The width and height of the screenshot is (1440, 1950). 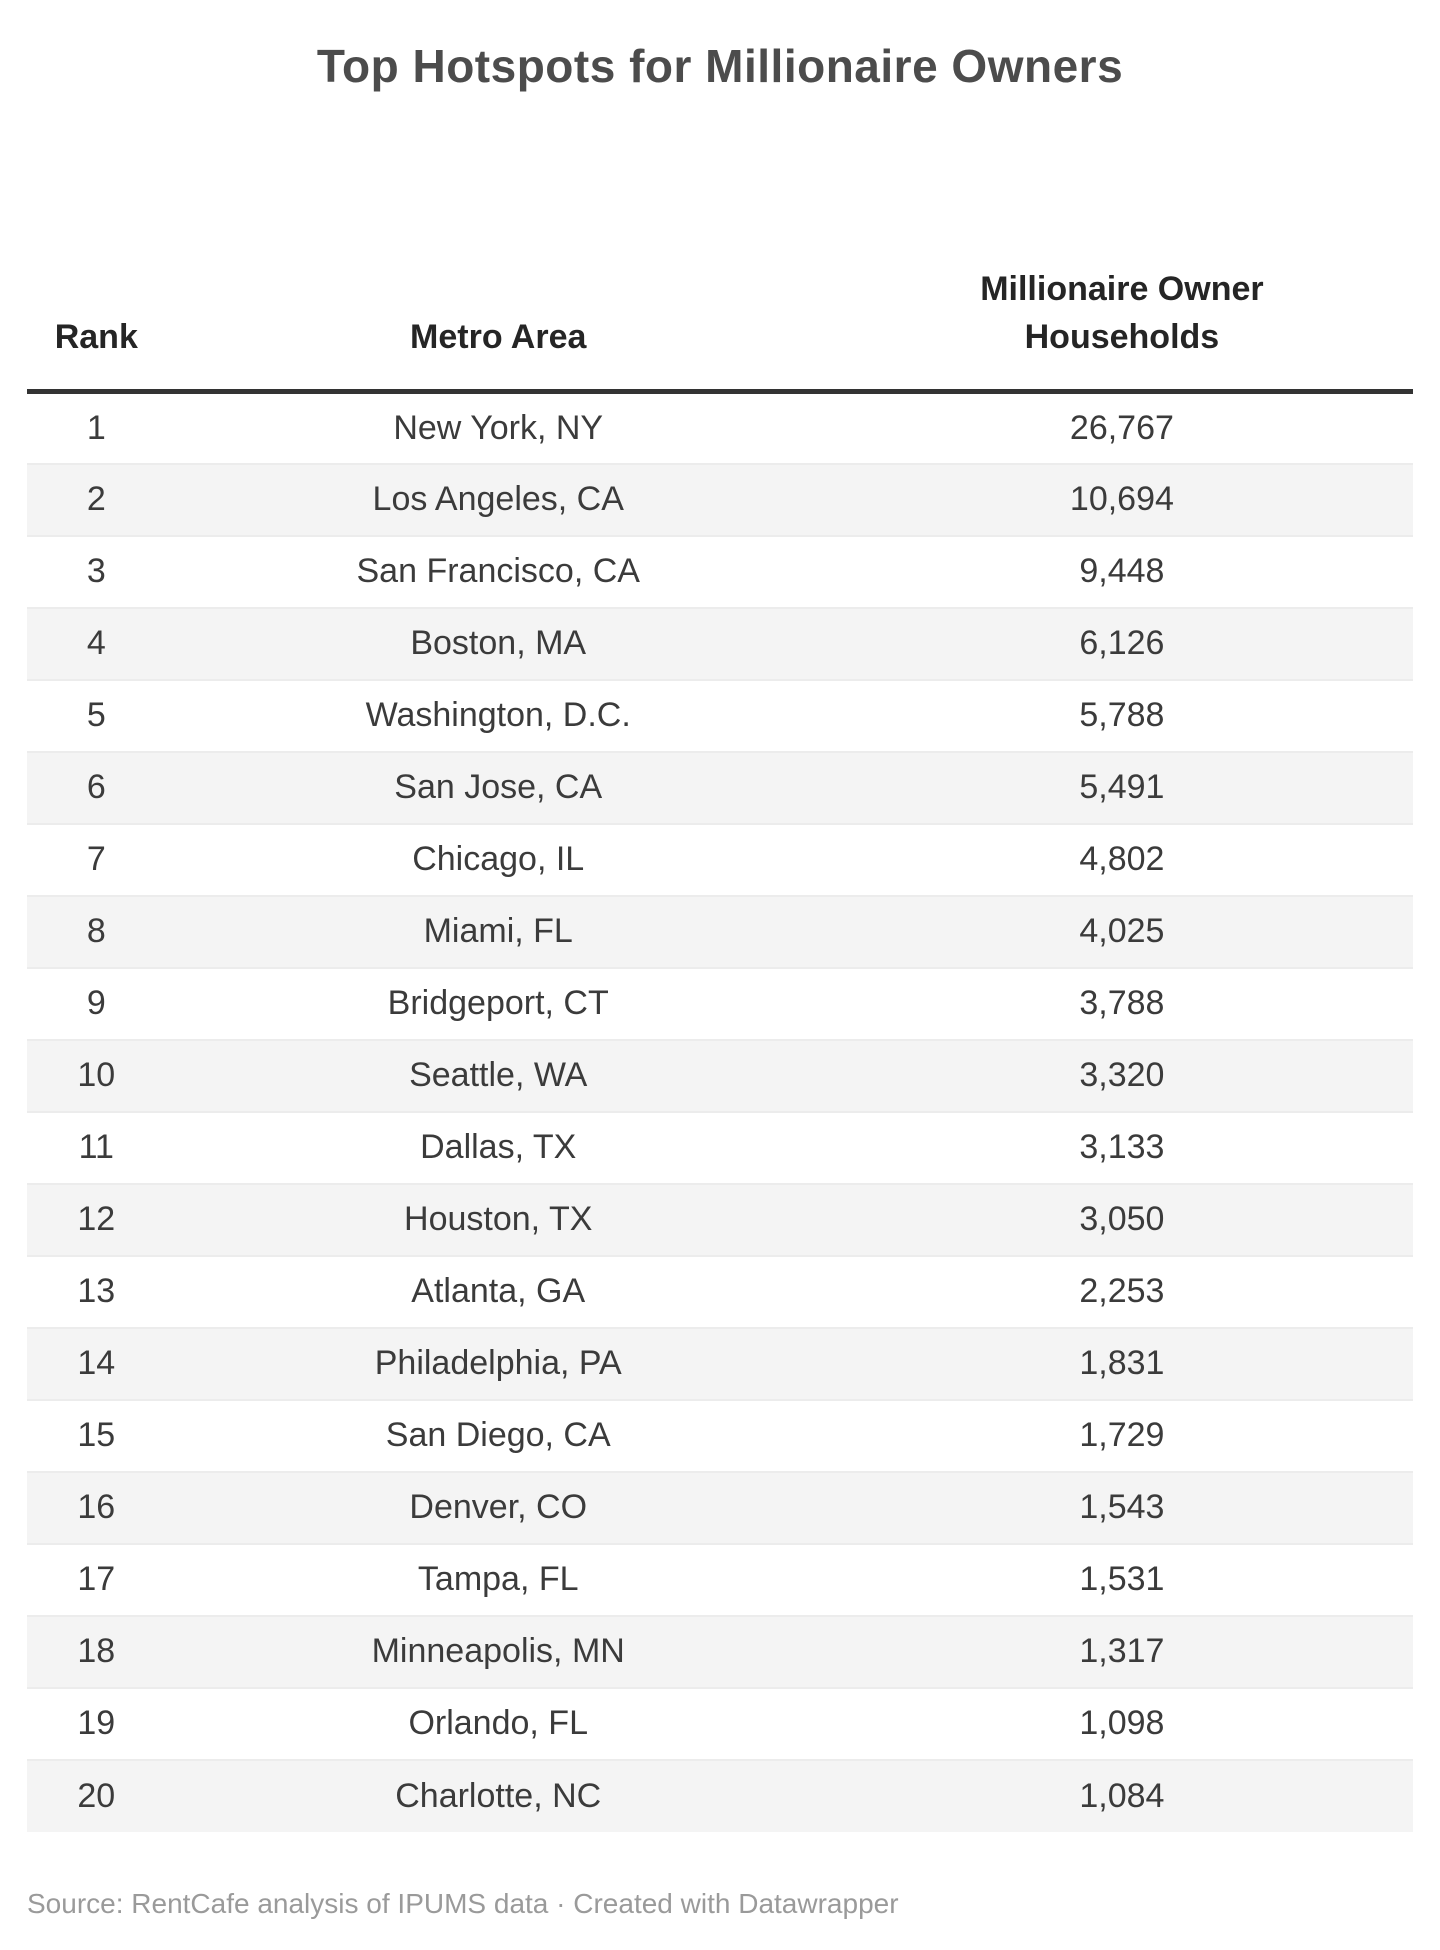 I want to click on rank-cell: 7, so click(x=96, y=859).